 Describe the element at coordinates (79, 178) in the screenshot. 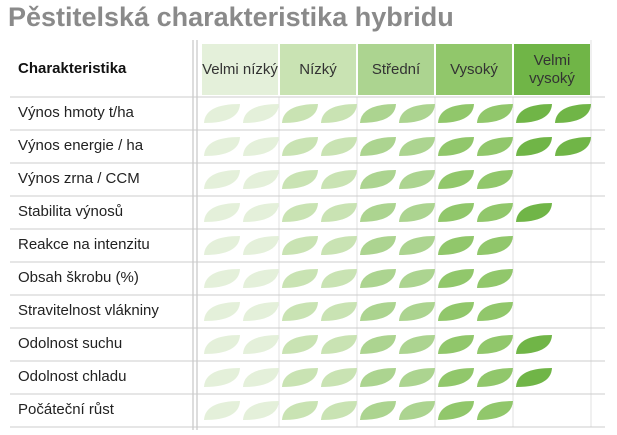

I see `row-label: Výnos zrna / CCM` at that location.